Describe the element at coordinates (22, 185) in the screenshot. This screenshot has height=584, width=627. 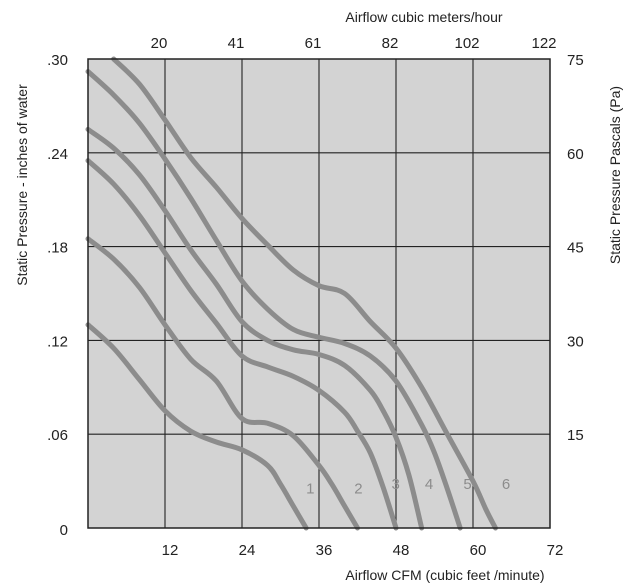
I see `y-axis-title: Static Pressure - inches of water` at that location.